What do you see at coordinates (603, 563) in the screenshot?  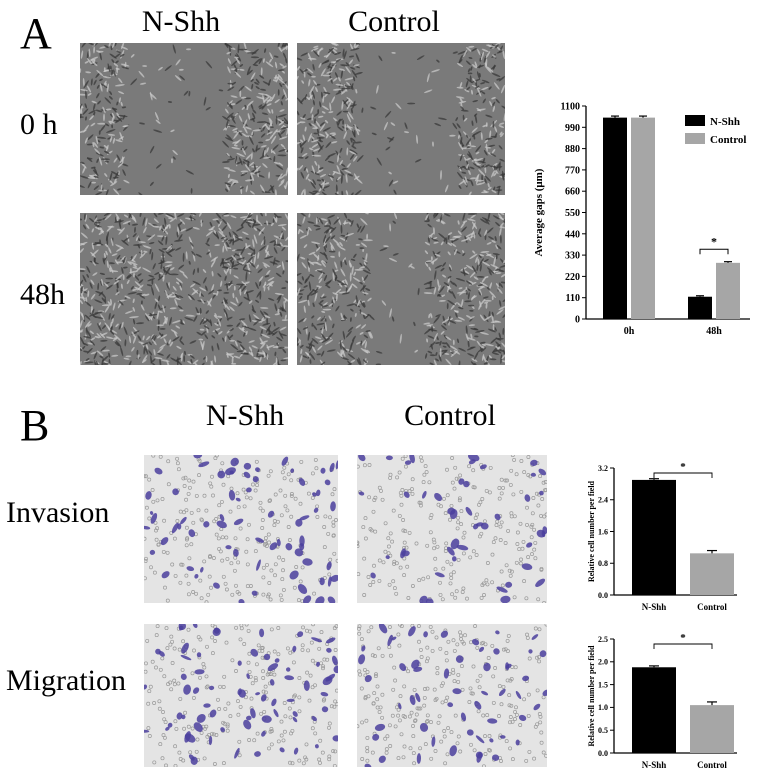 I see `invasion-chart-y-tick-label: 0.8` at bounding box center [603, 563].